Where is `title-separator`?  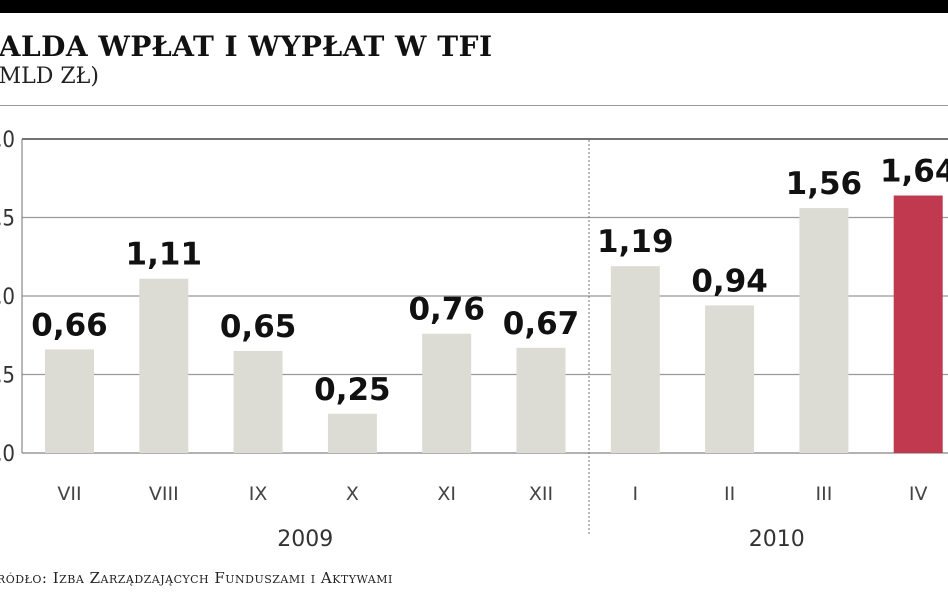
title-separator is located at coordinates (474, 105).